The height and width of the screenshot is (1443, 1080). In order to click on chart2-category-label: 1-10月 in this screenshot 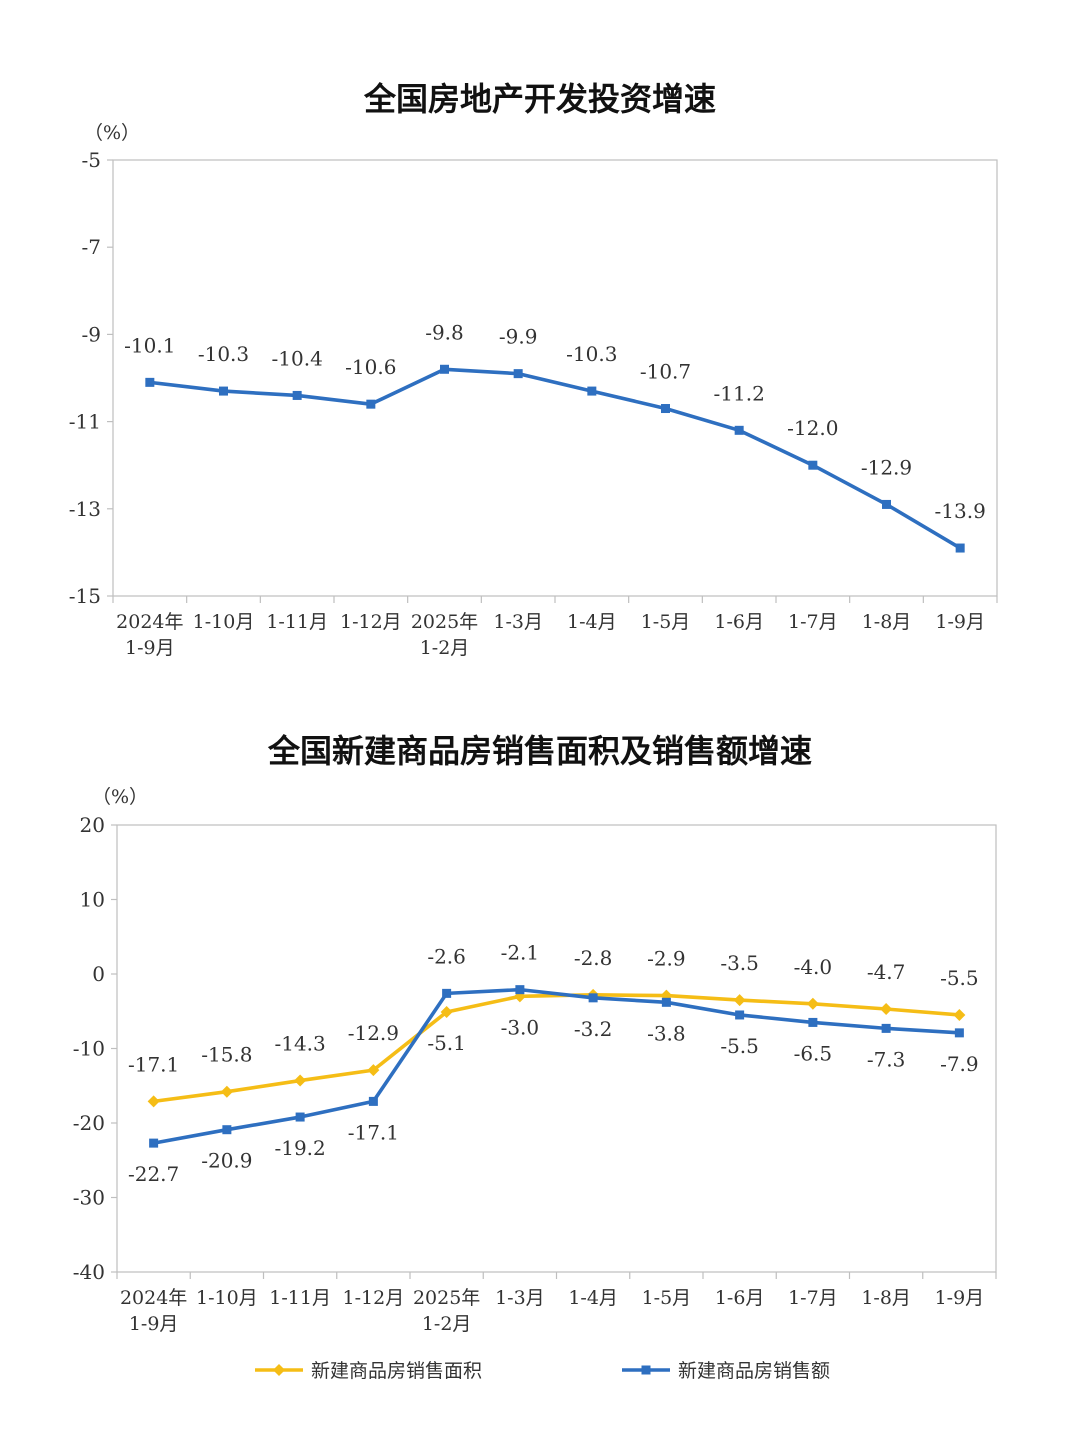, I will do `click(227, 1298)`.